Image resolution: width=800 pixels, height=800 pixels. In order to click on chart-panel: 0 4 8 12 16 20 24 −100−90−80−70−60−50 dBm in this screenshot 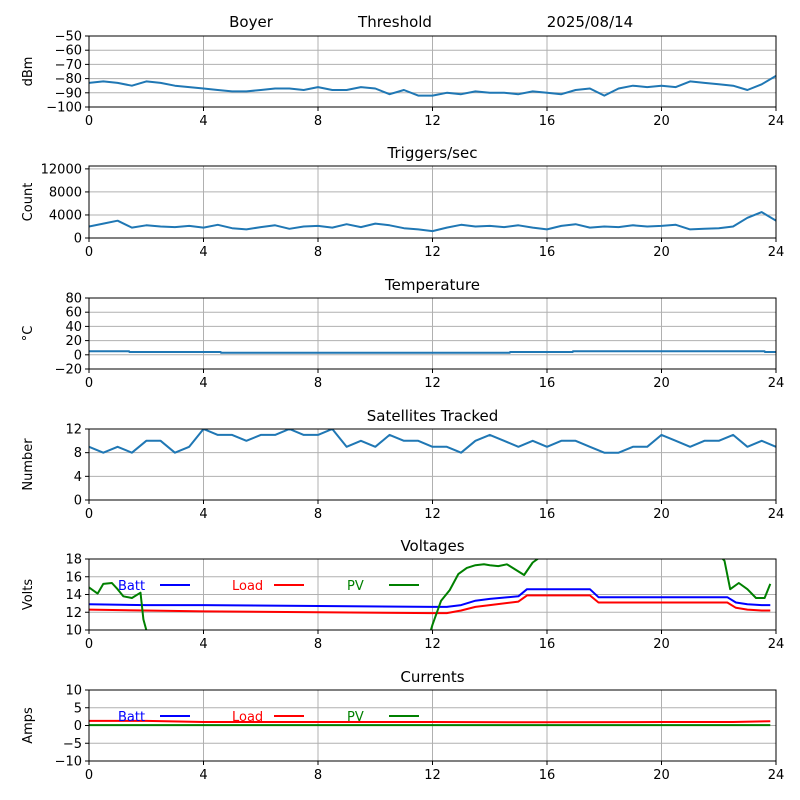, I will do `click(402, 80)`.